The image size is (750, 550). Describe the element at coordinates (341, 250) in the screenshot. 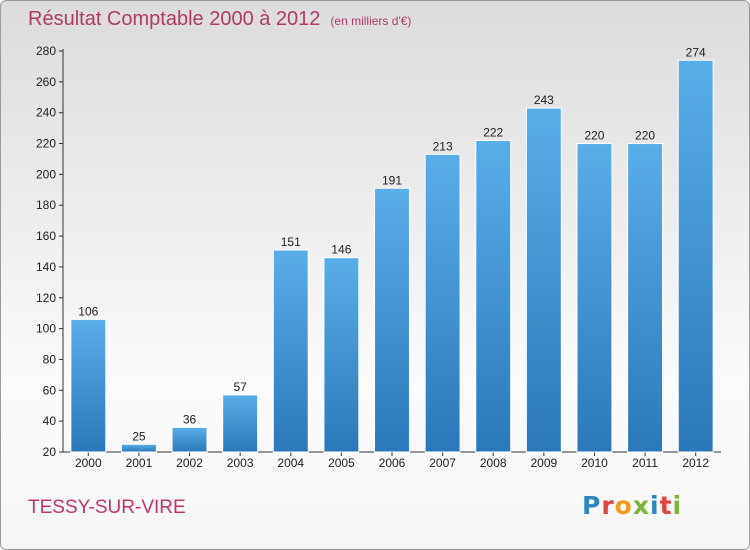

I see `data-label: 146` at that location.